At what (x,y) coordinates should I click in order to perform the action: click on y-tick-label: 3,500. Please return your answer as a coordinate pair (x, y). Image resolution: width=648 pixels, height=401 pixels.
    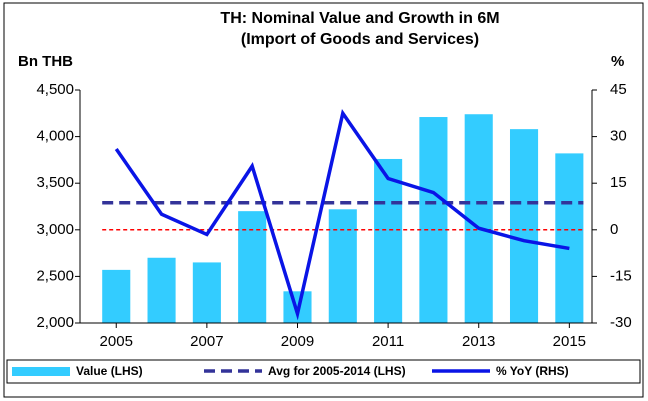
    Looking at the image, I should click on (55, 182).